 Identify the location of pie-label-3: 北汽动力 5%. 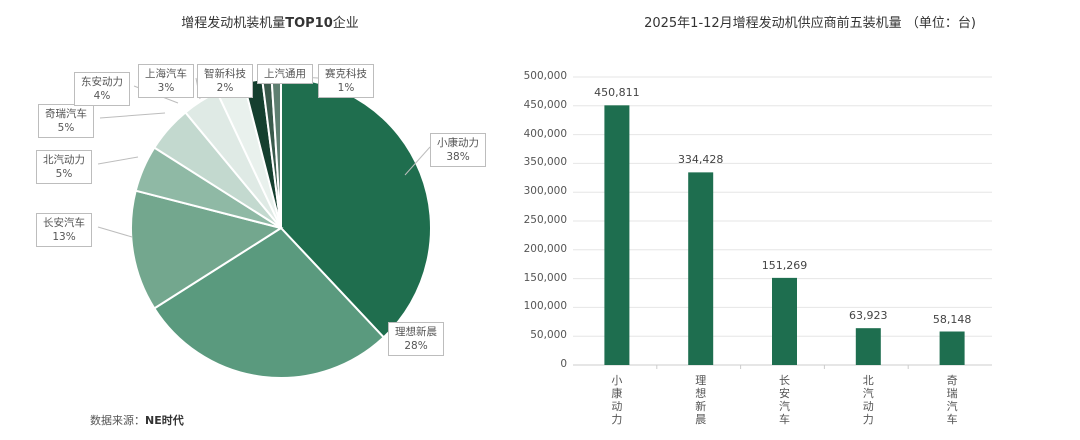
(64, 167).